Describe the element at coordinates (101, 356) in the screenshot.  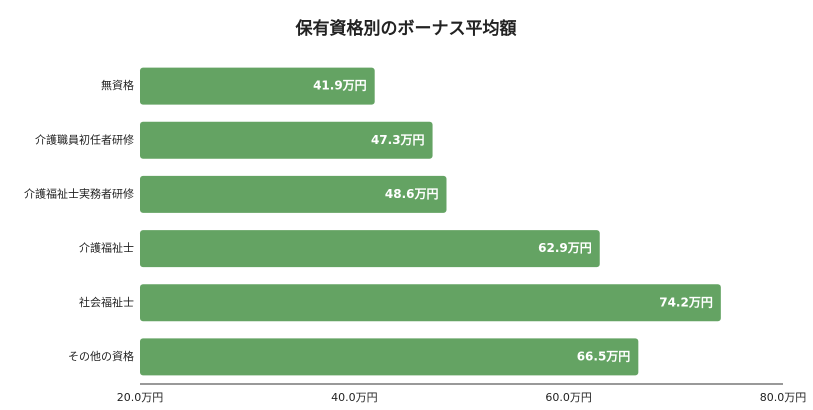
I see `y-tick-label: その他の資格` at that location.